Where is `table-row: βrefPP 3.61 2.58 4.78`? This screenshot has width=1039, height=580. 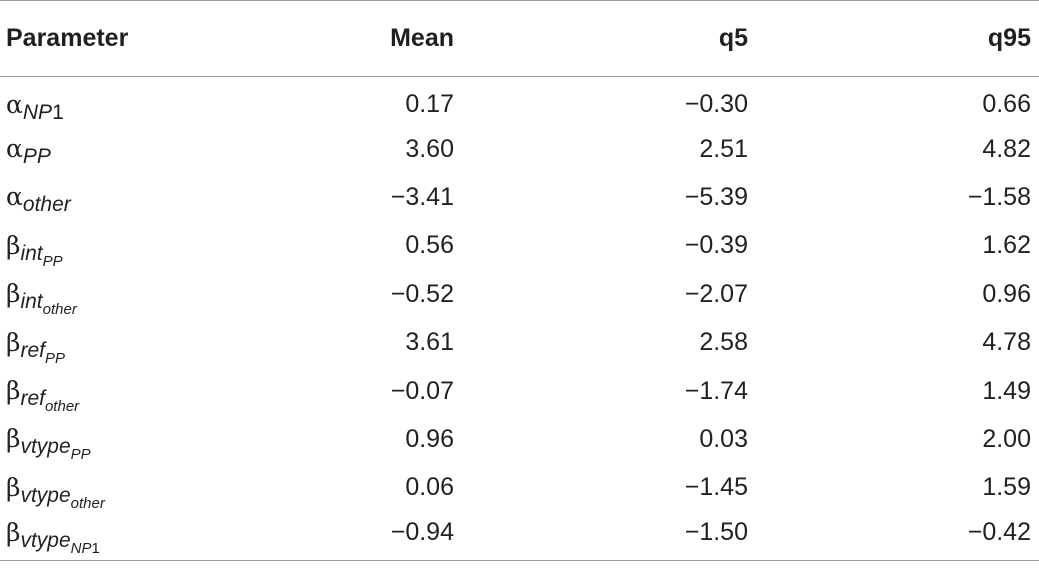 table-row: βrefPP 3.61 2.58 4.78 is located at coordinates (519, 342).